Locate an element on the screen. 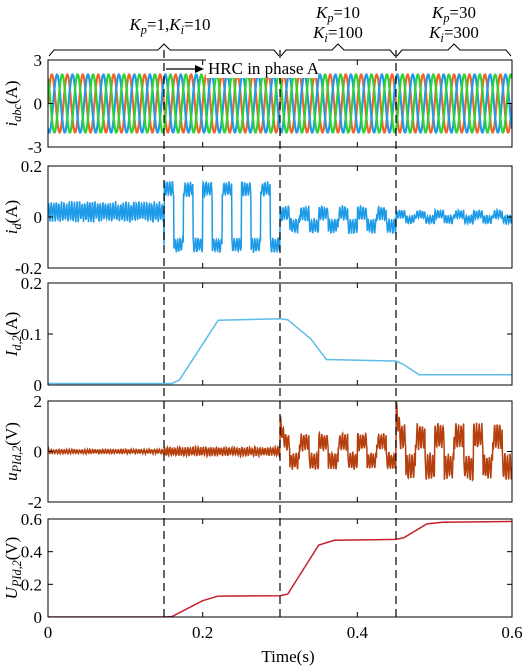  y-axis-label: uPId,2(V) is located at coordinates (13, 451).